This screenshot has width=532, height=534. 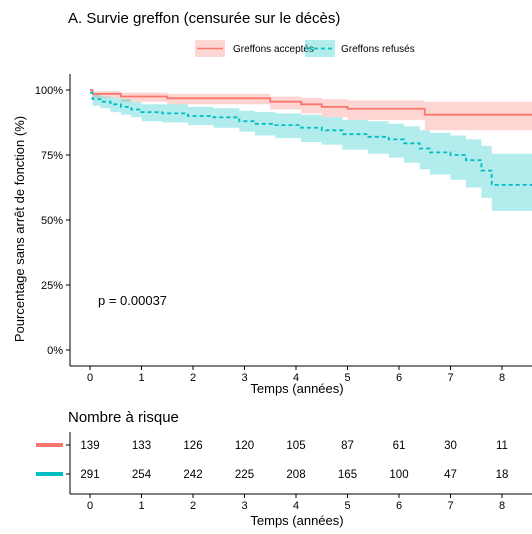 I want to click on risk-cell: 126, so click(x=192, y=446).